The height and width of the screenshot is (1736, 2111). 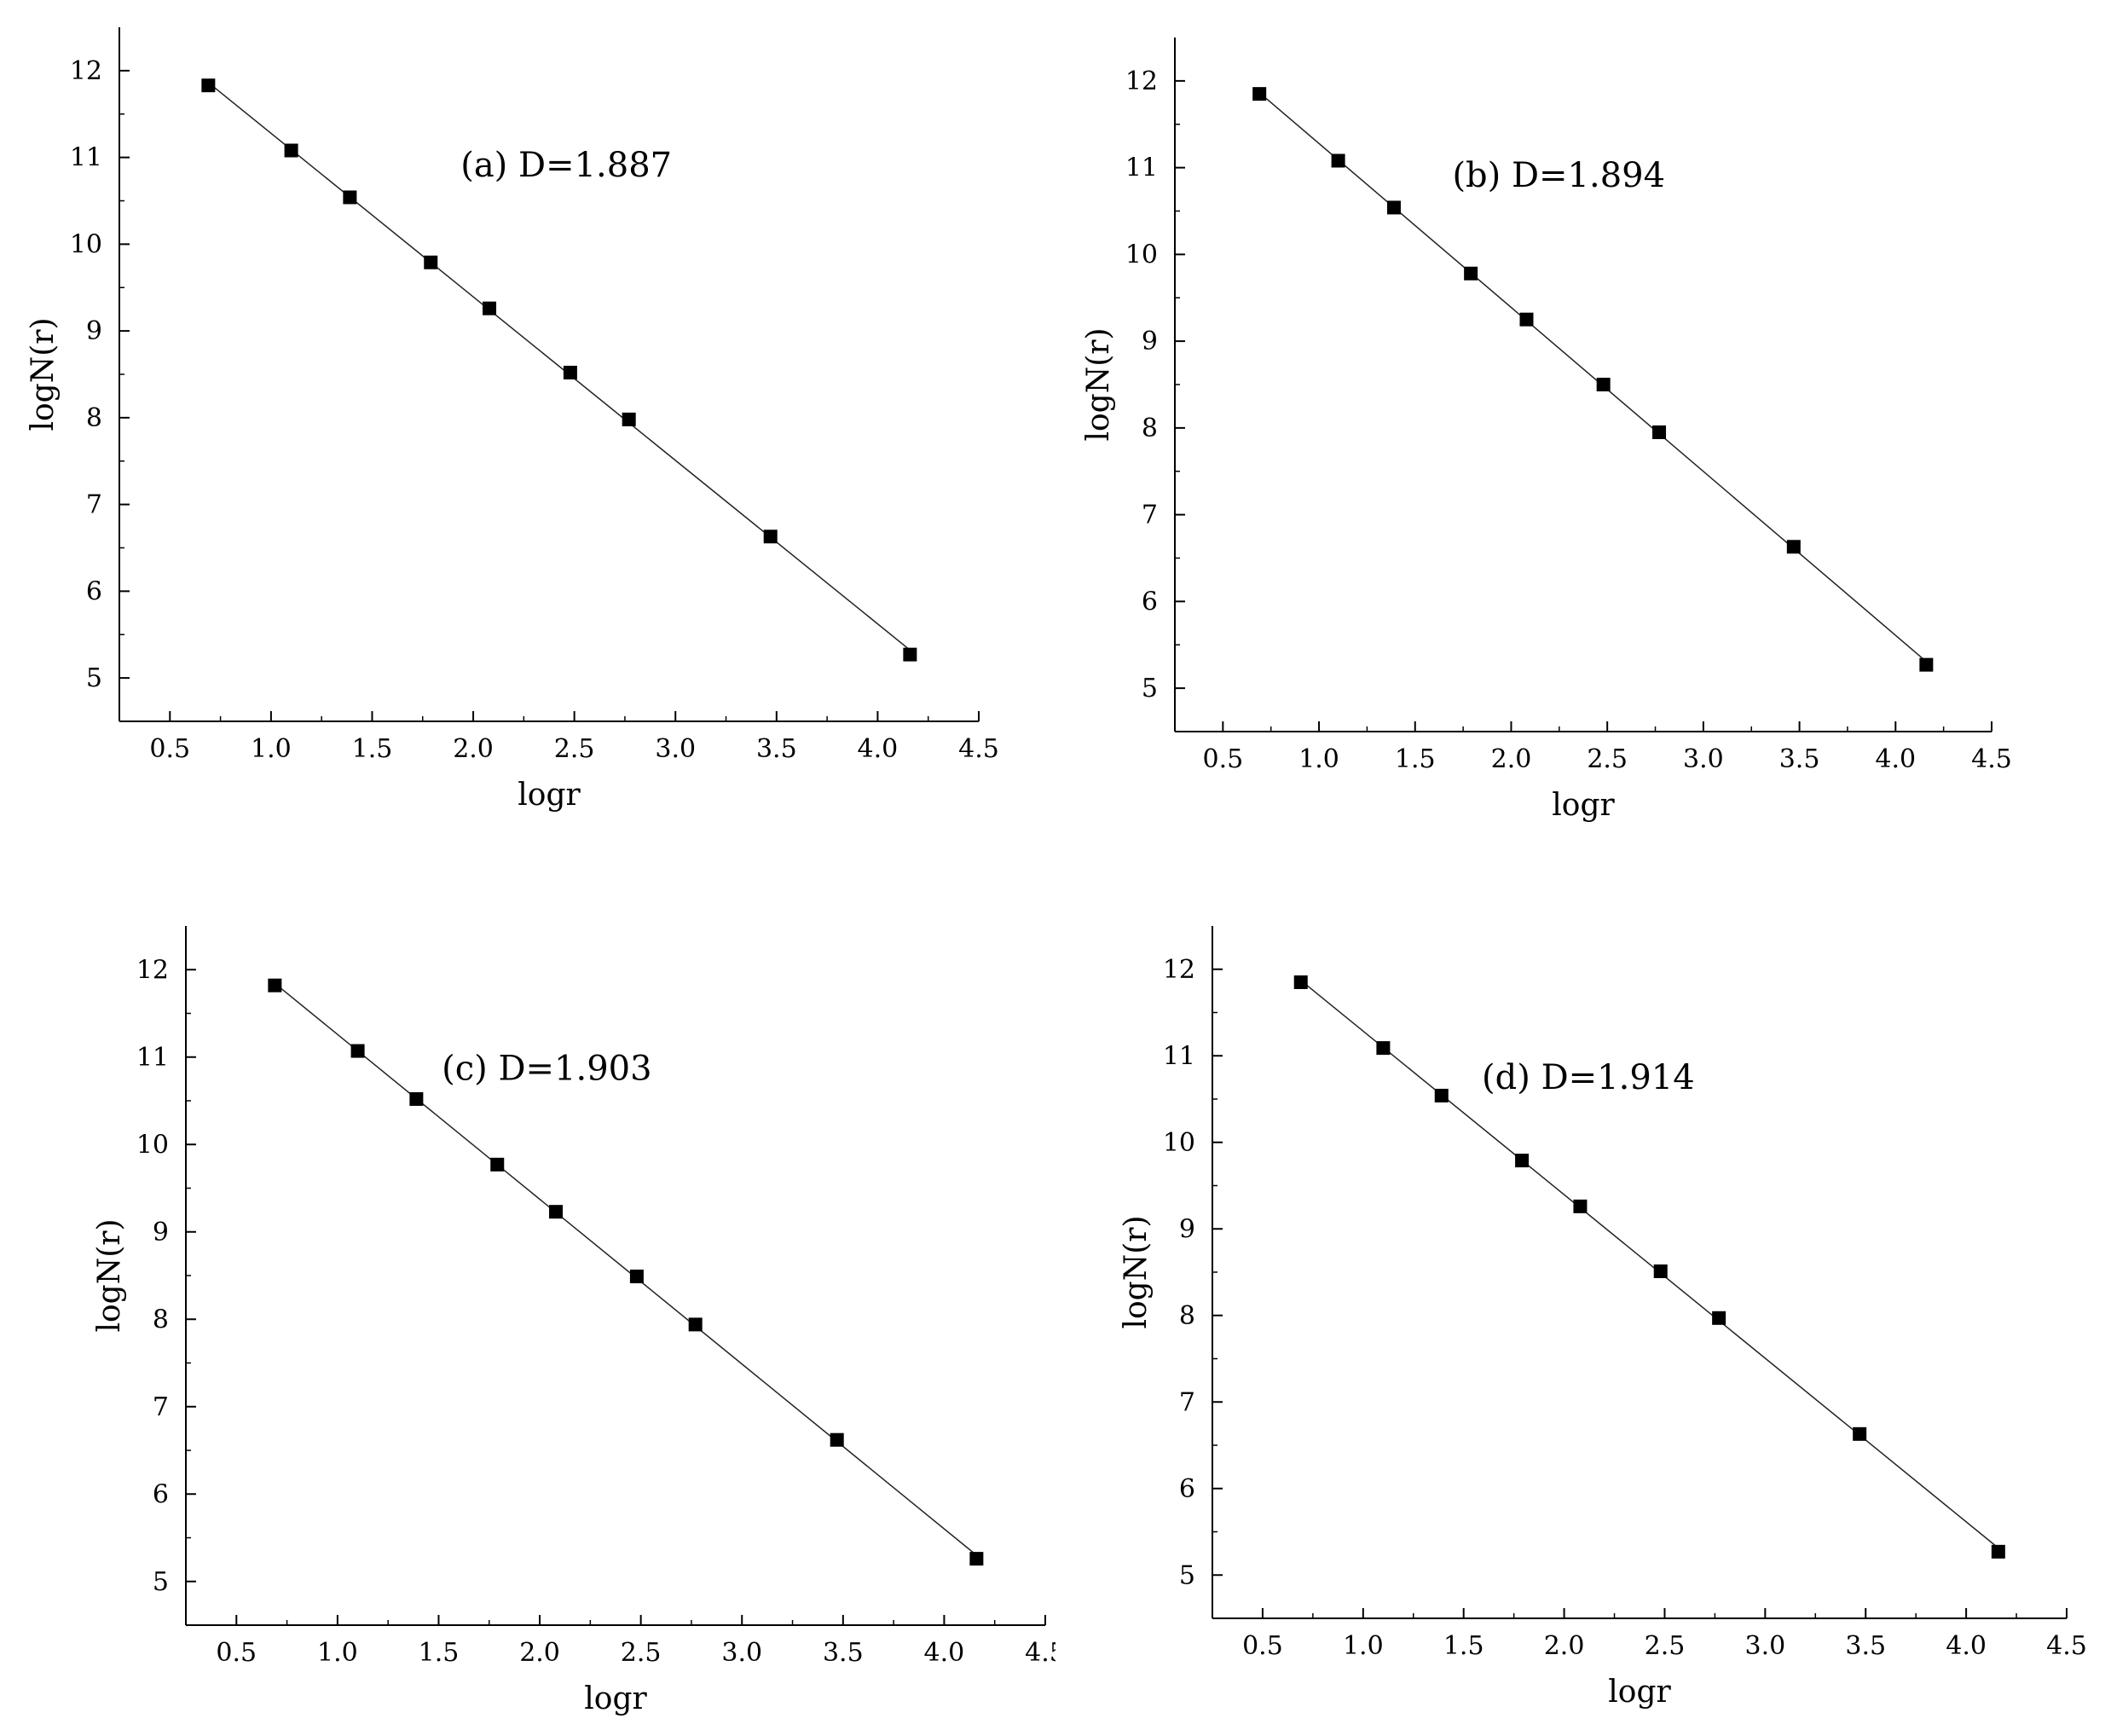 What do you see at coordinates (161, 1407) in the screenshot?
I see `y-tick-label-c: 7` at bounding box center [161, 1407].